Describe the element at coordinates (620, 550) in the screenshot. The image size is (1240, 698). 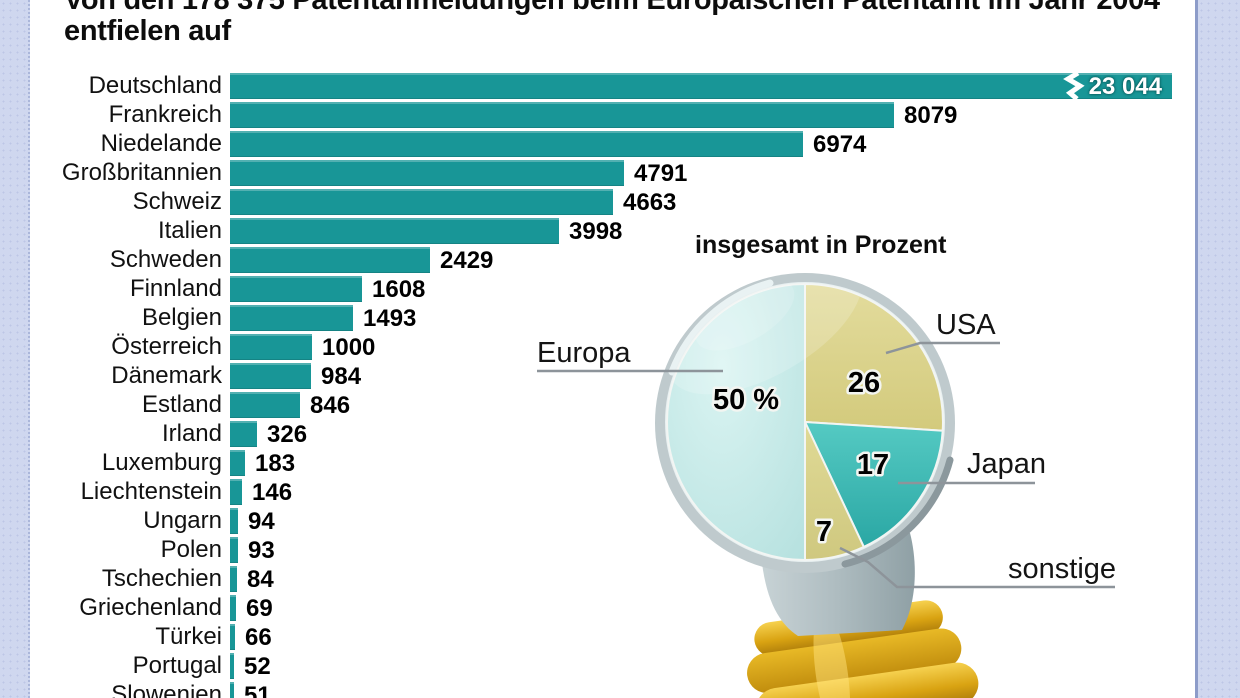
I see `bar-row: Polen 93` at that location.